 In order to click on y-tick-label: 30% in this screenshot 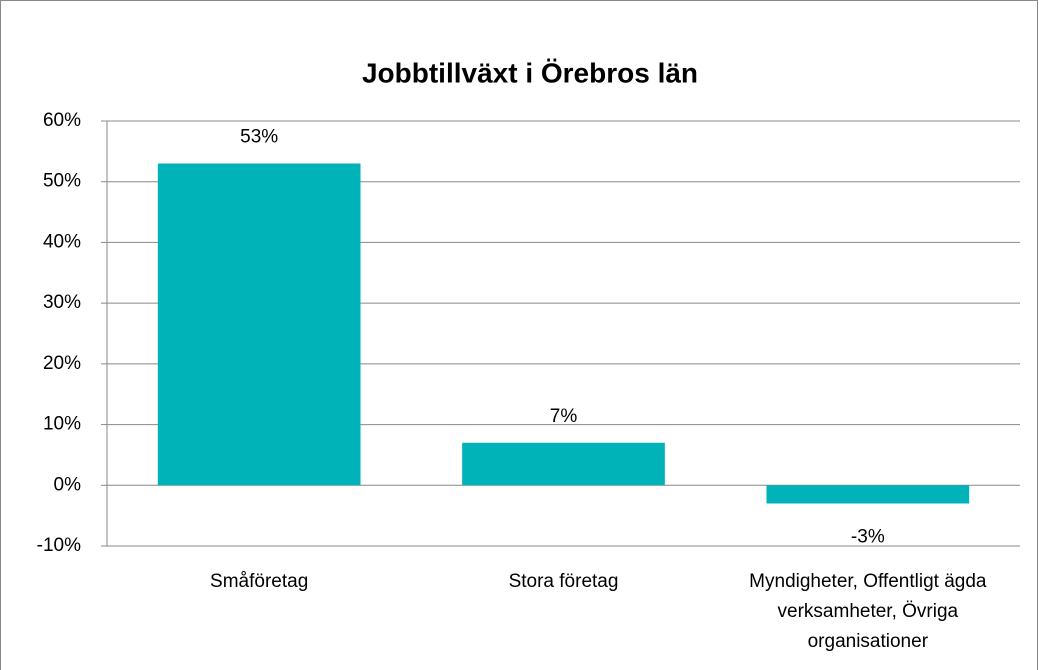, I will do `click(62, 302)`.